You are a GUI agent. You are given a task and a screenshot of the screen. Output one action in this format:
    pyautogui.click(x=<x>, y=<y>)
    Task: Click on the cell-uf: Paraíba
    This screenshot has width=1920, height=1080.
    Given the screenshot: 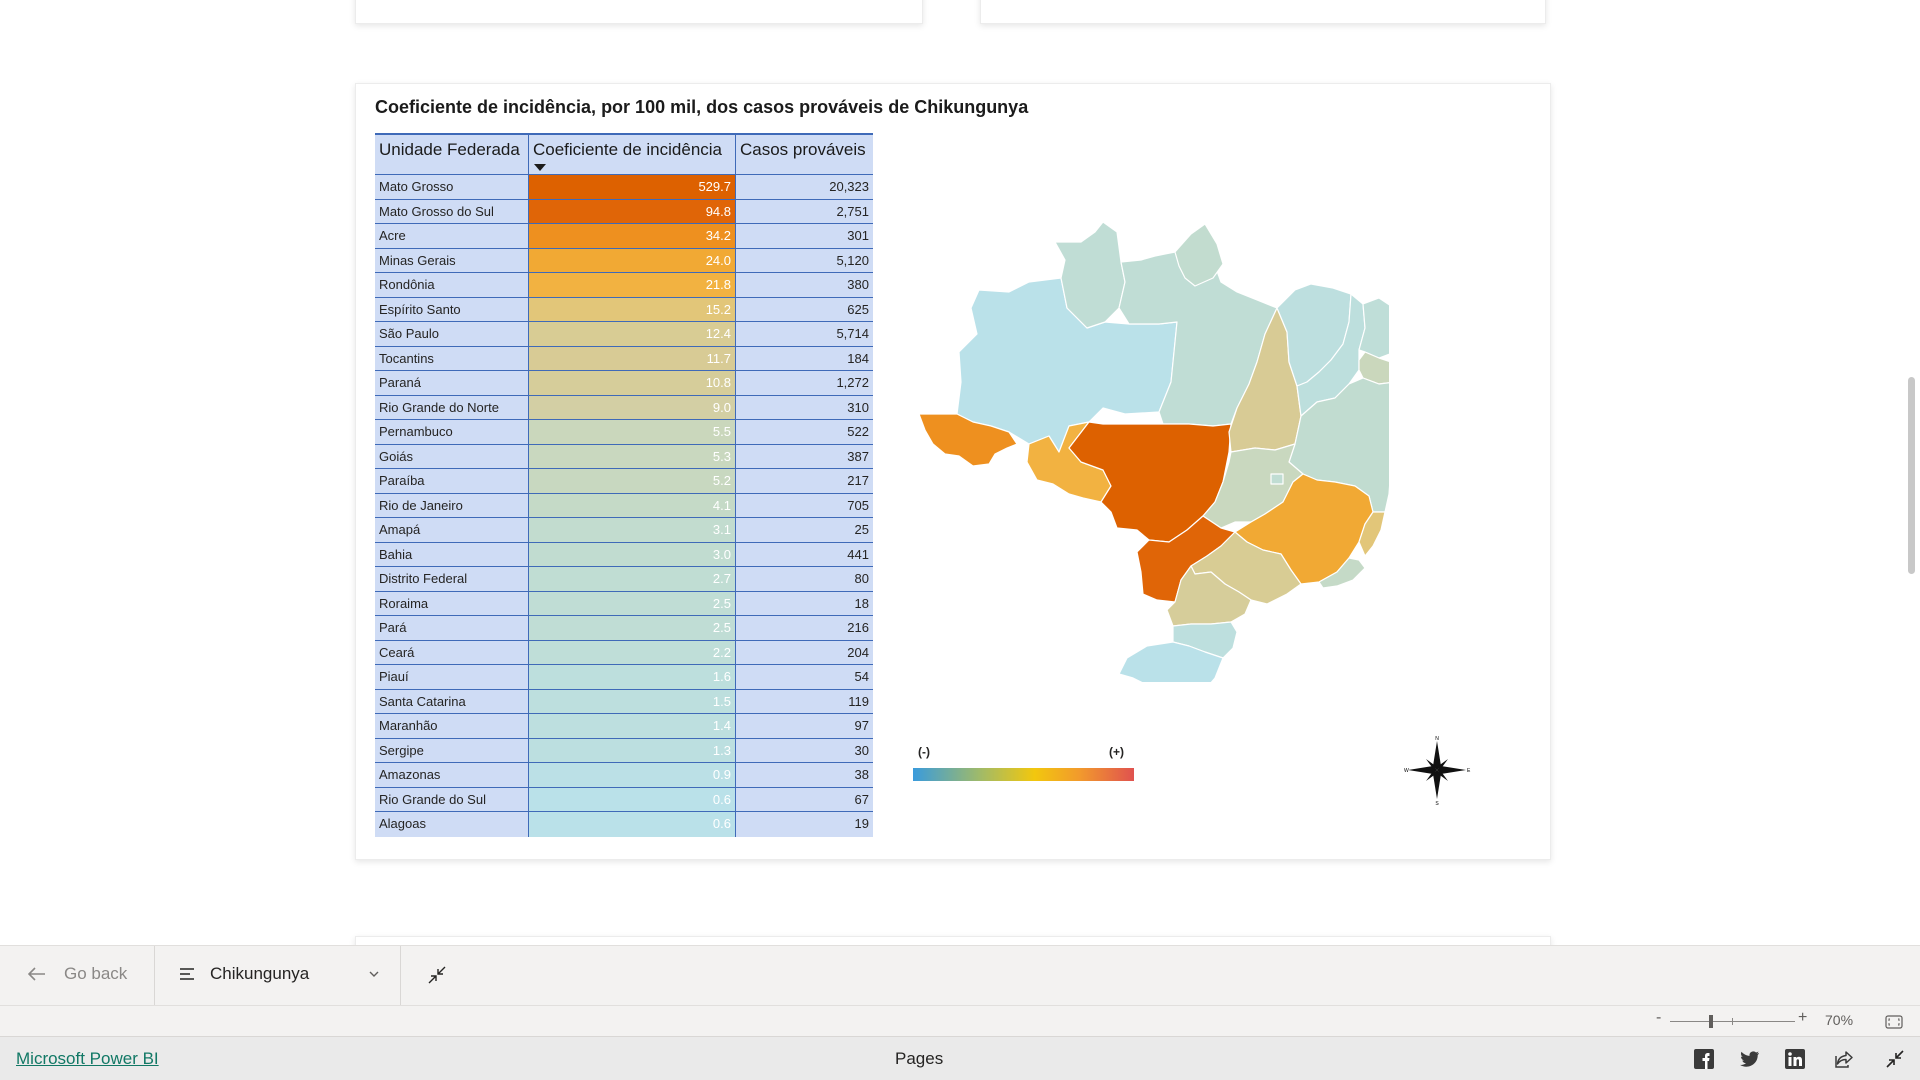 What is the action you would take?
    pyautogui.click(x=452, y=481)
    